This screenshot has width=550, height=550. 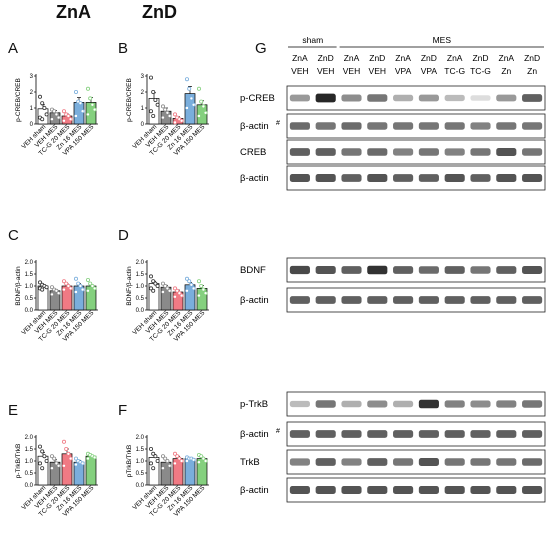 I want to click on y-tick-label: 0.0, so click(x=29, y=311).